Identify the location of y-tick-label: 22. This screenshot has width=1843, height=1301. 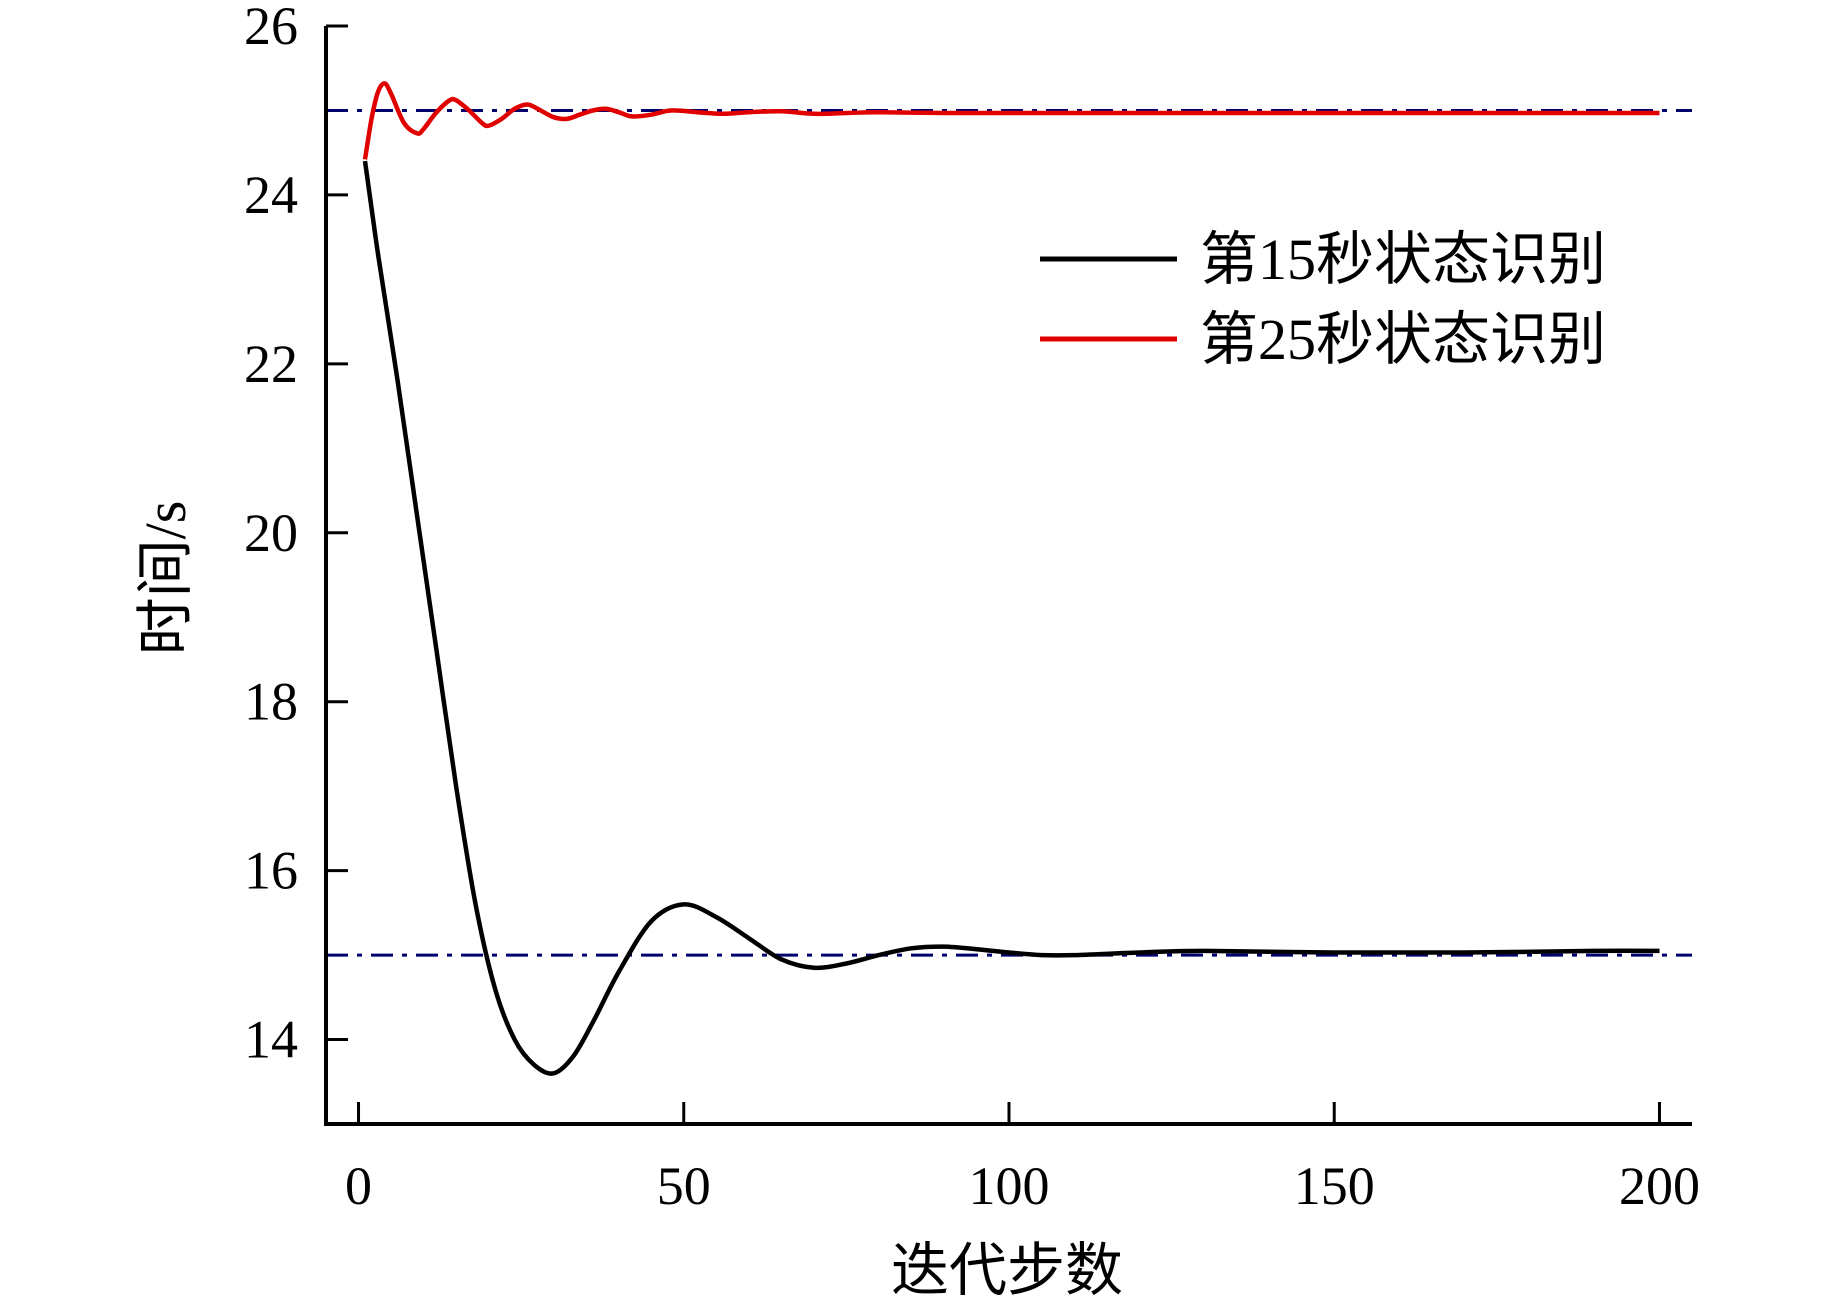
(271, 364).